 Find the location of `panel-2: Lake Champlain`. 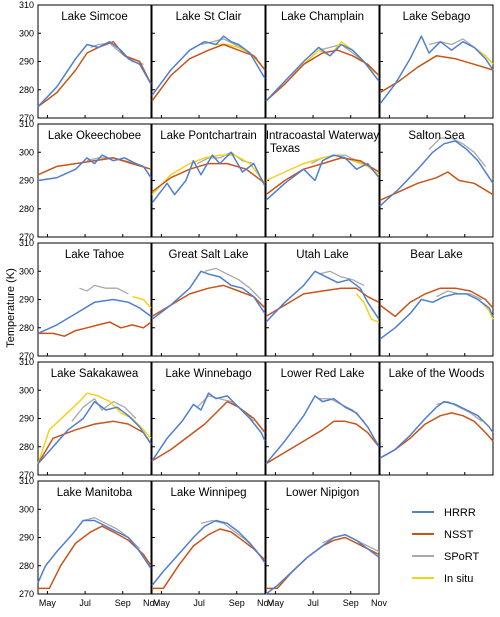

panel-2: Lake Champlain is located at coordinates (322, 61).